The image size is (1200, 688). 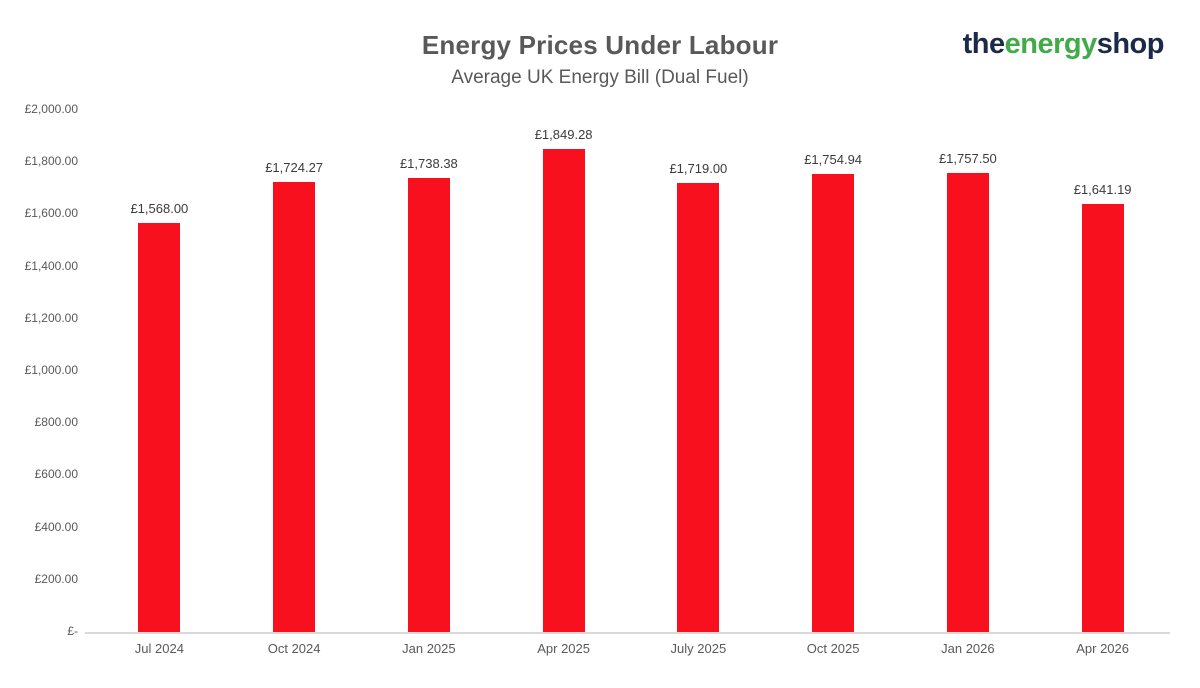 What do you see at coordinates (294, 167) in the screenshot?
I see `bar-value-label: £1,724.27` at bounding box center [294, 167].